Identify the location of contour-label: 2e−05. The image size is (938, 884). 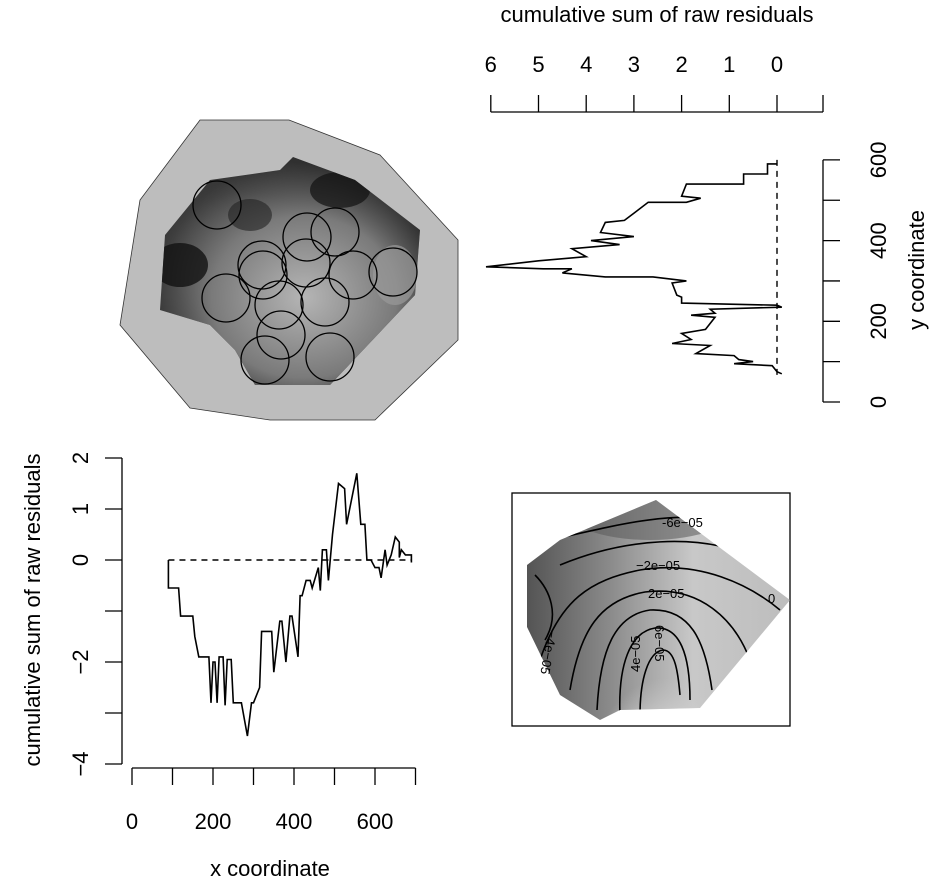
(666, 593).